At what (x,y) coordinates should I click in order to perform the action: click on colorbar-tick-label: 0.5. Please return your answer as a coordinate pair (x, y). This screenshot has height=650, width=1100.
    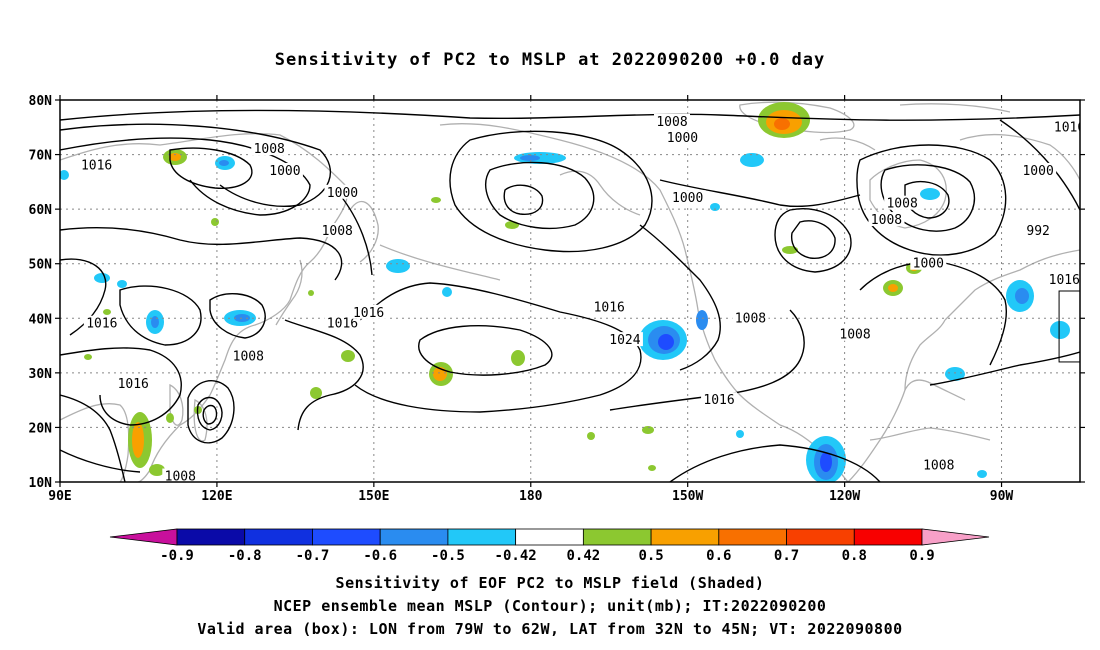
    Looking at the image, I should click on (650, 556).